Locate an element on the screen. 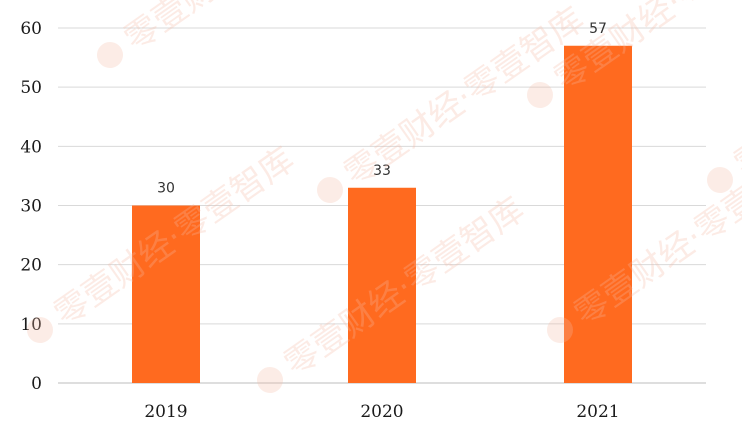 The width and height of the screenshot is (742, 439). x-tick-label: 2019 is located at coordinates (165, 412).